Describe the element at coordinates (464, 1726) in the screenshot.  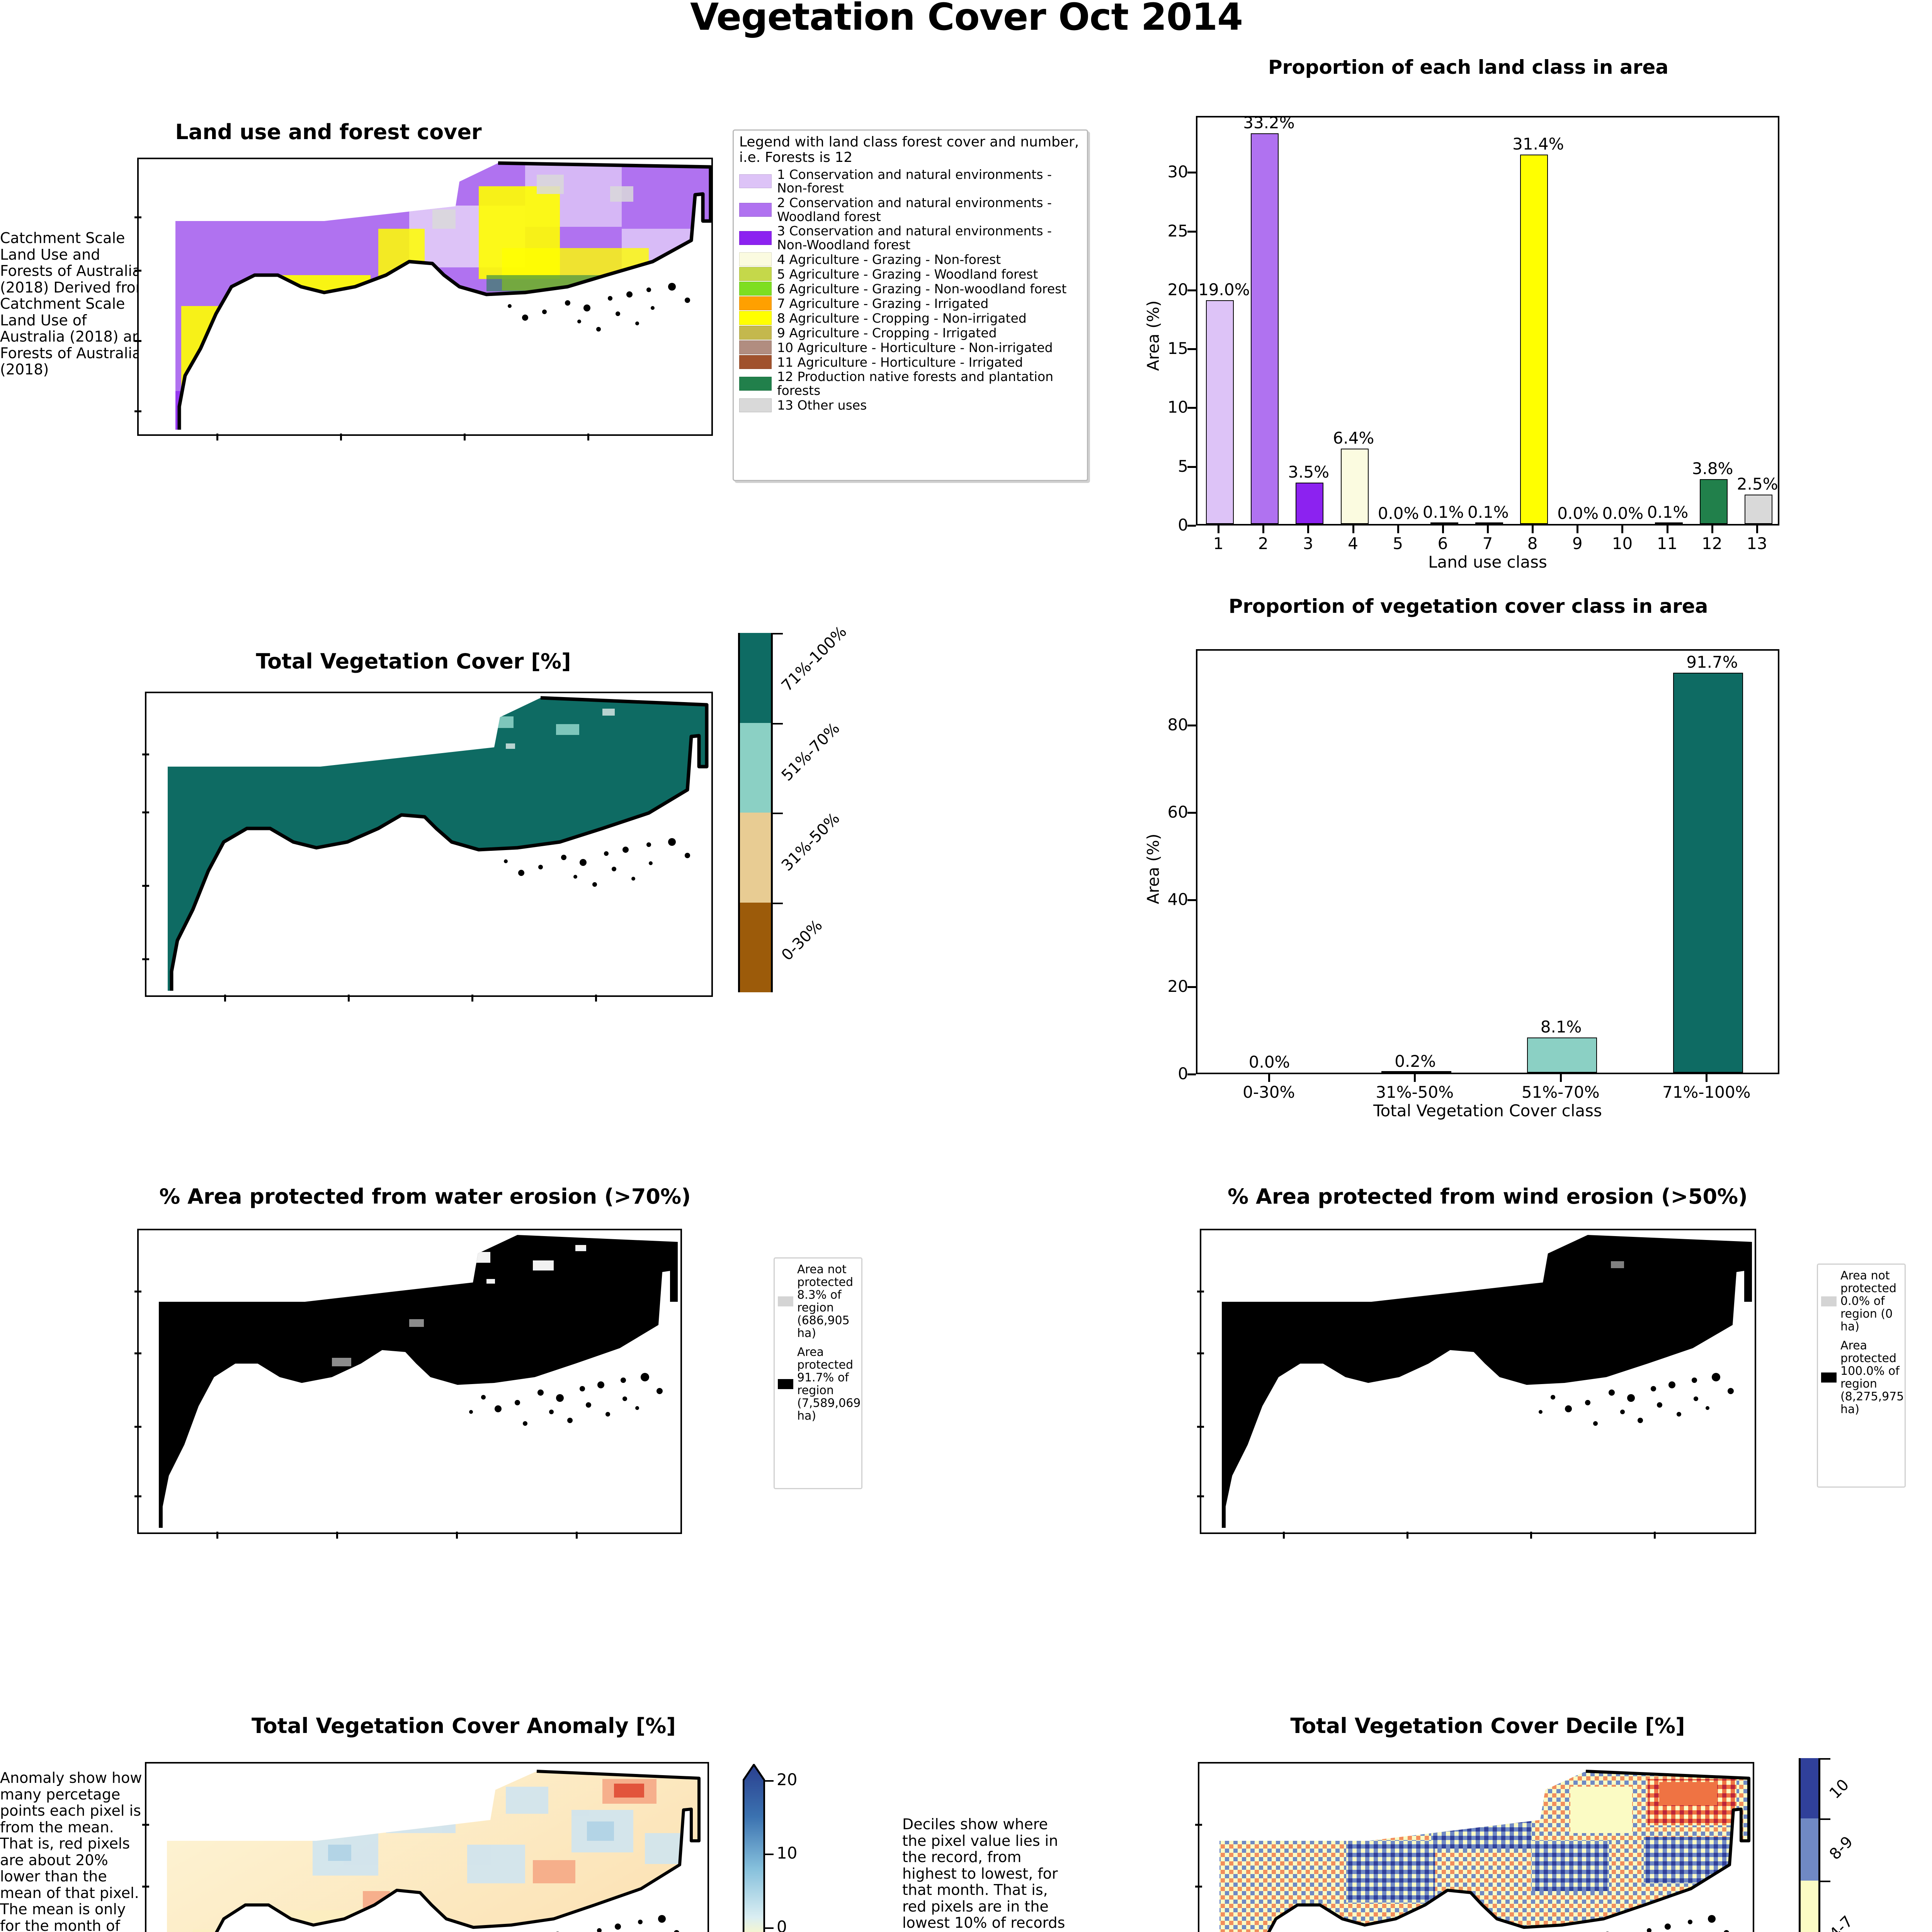
I see `anomaly-map-title: Total Vegetation Cover Anomaly [%]` at that location.